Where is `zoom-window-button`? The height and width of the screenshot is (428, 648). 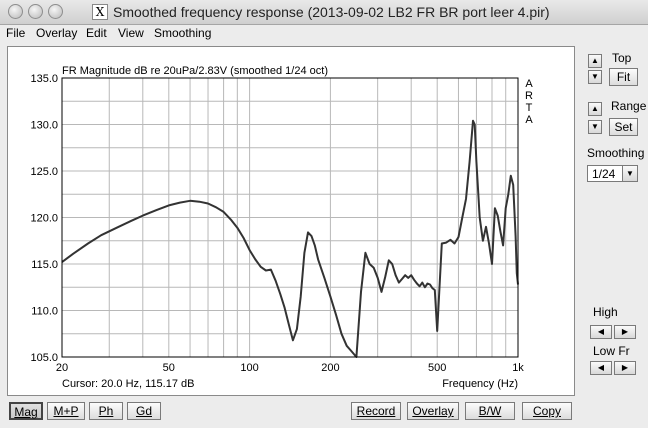 zoom-window-button is located at coordinates (55, 11).